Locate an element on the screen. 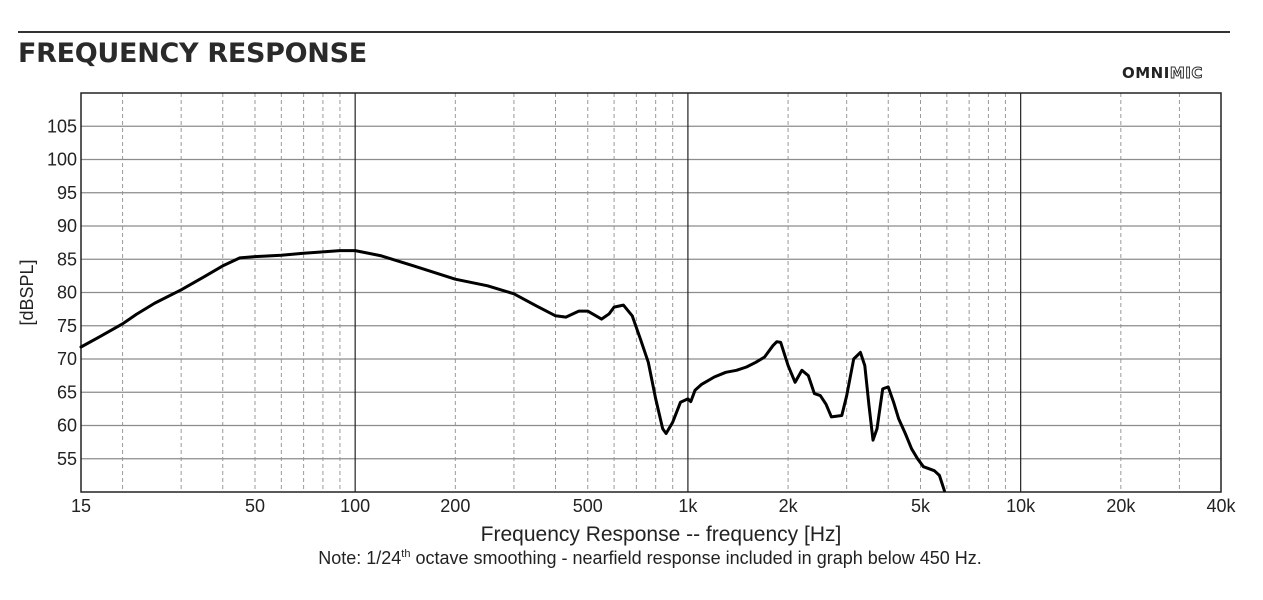  brand-logo: OMNIMIC is located at coordinates (1162, 73).